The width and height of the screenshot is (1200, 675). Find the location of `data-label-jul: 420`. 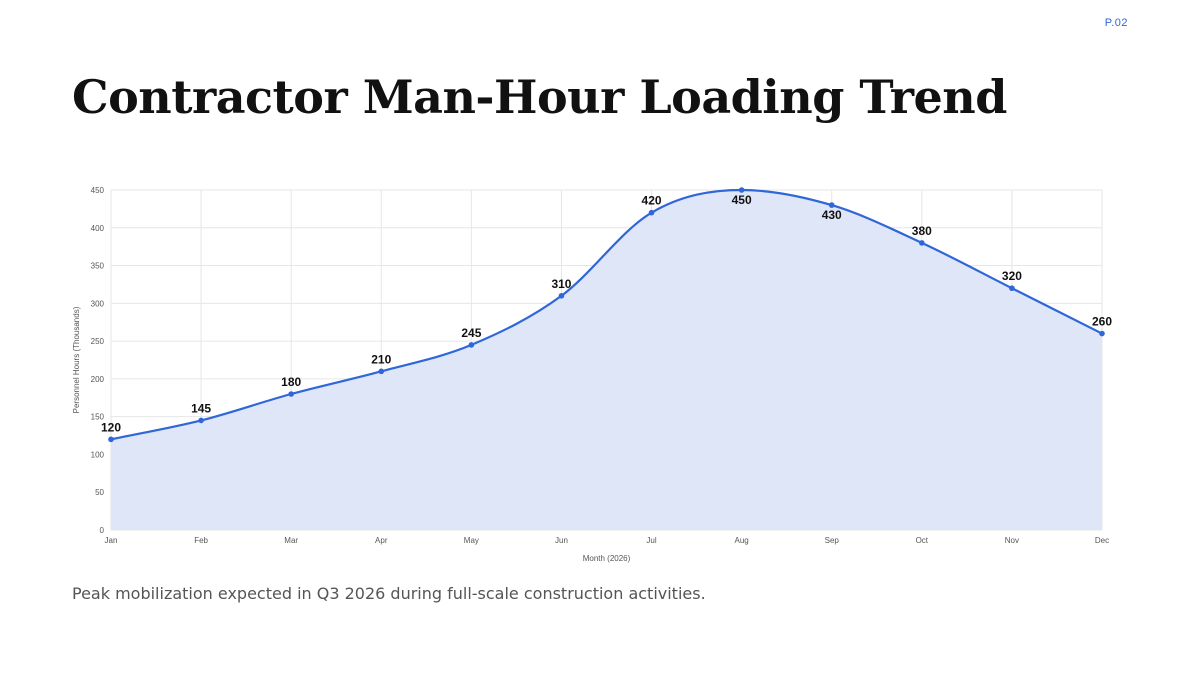

data-label-jul: 420 is located at coordinates (652, 201).